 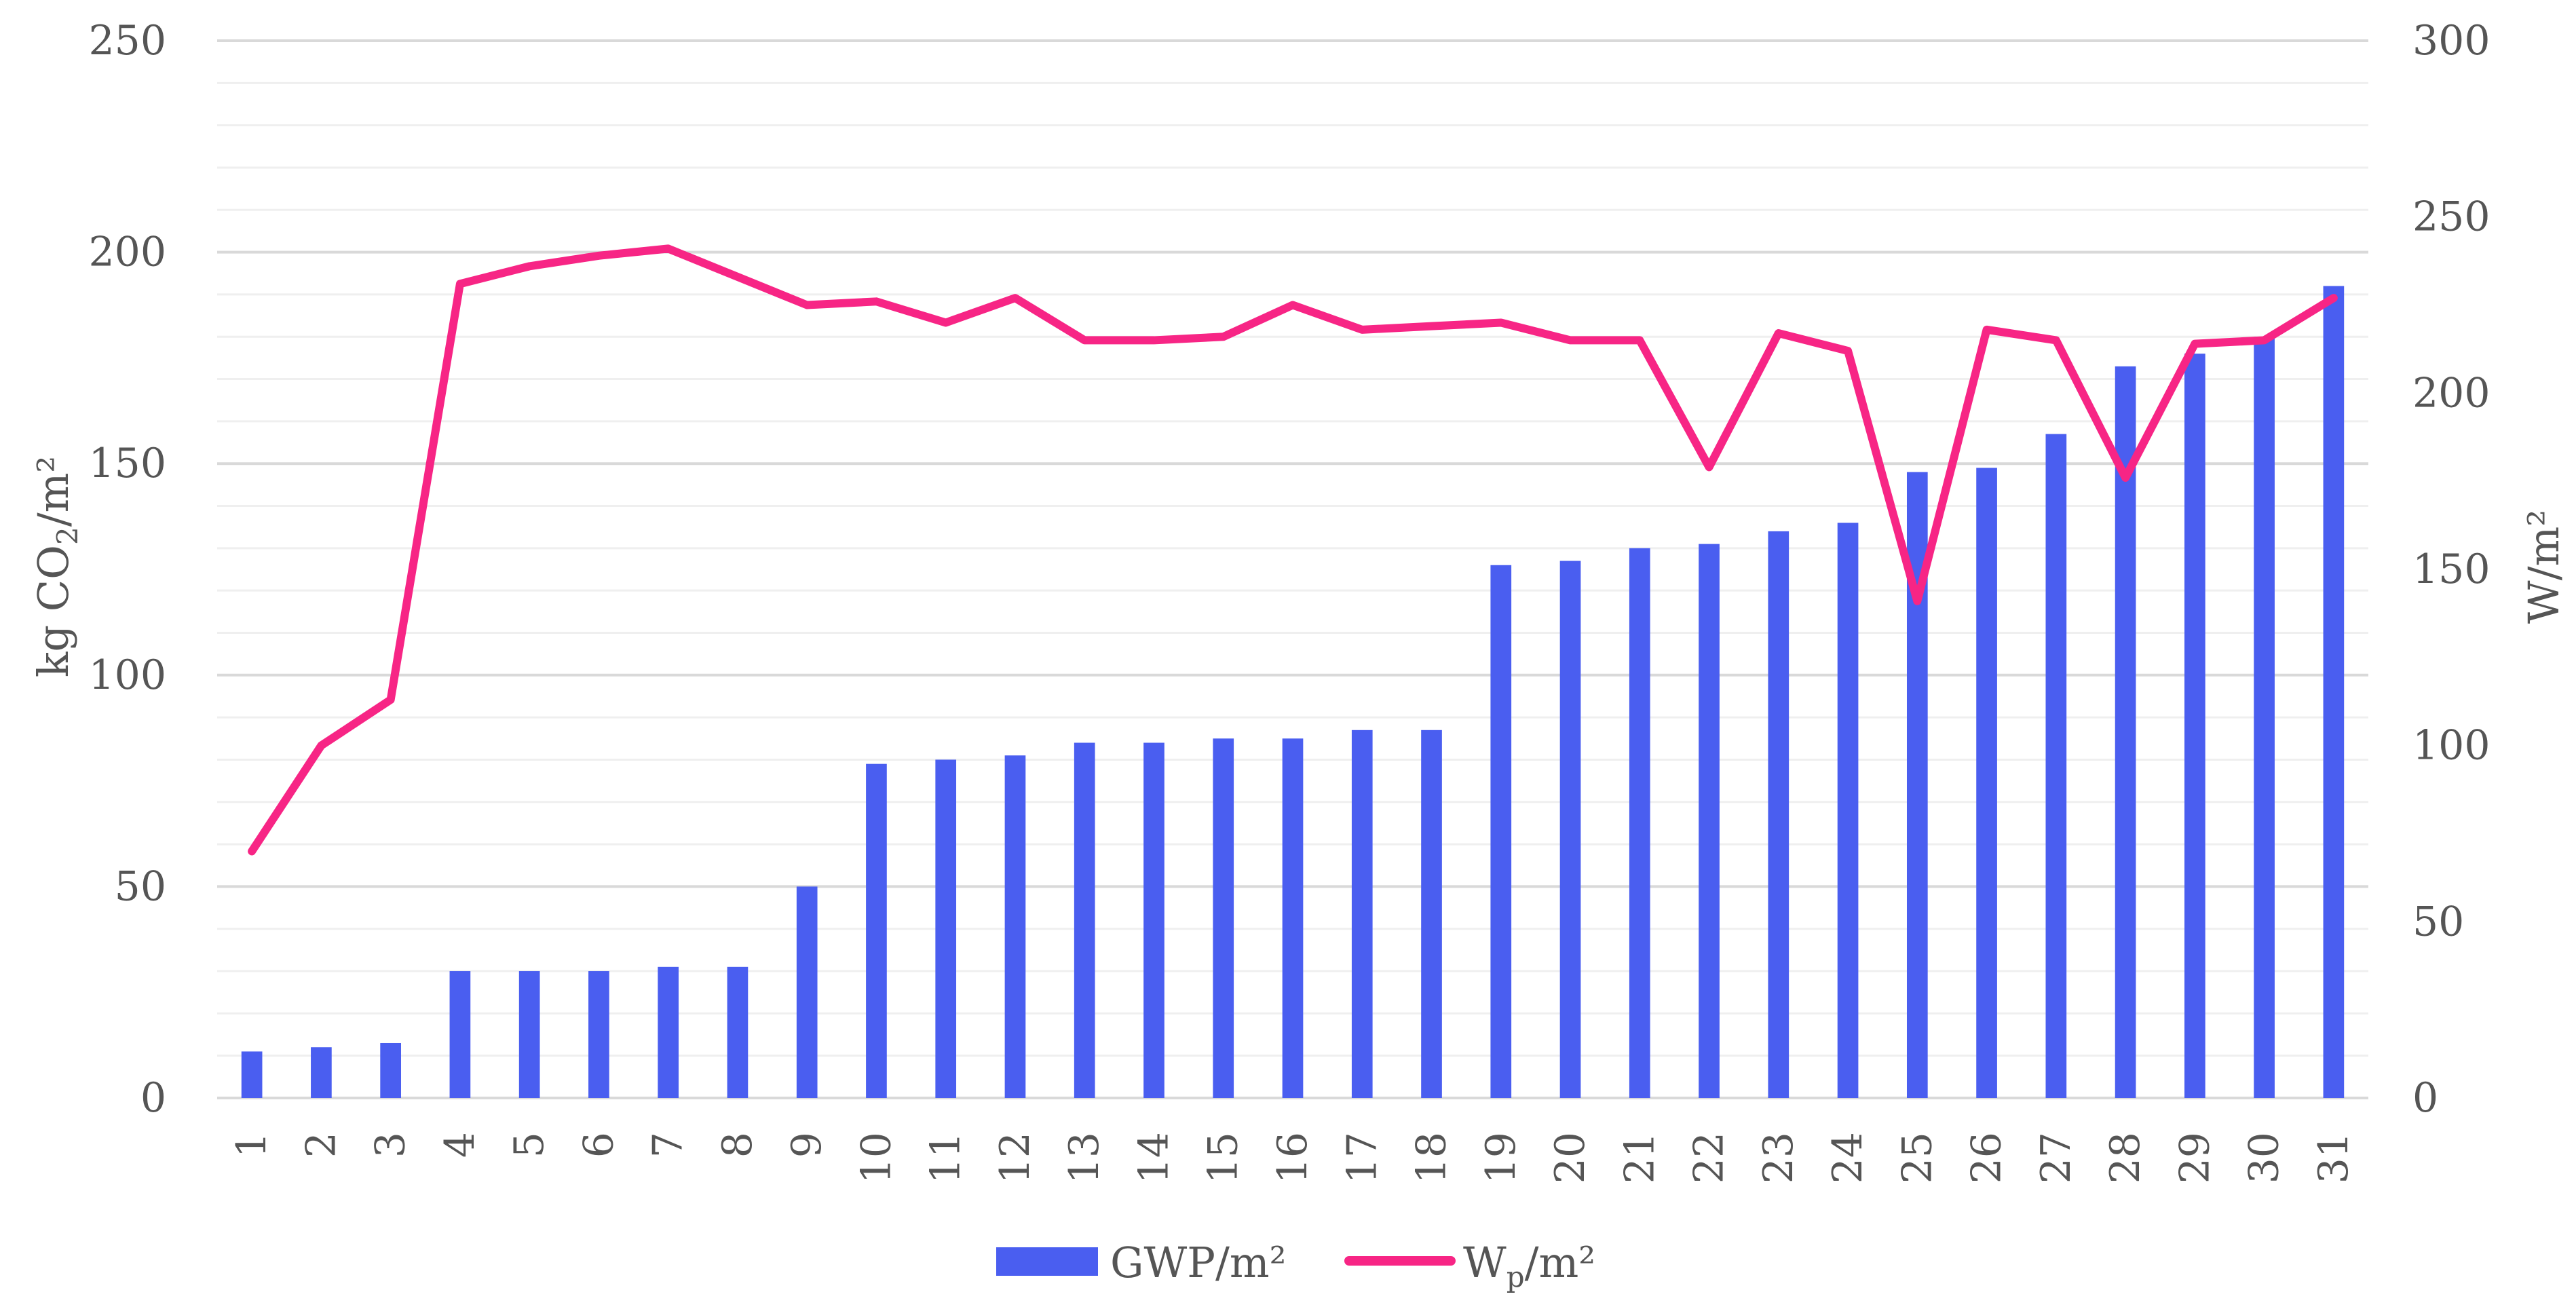 What do you see at coordinates (127, 252) in the screenshot?
I see `left-tick-label: 200` at bounding box center [127, 252].